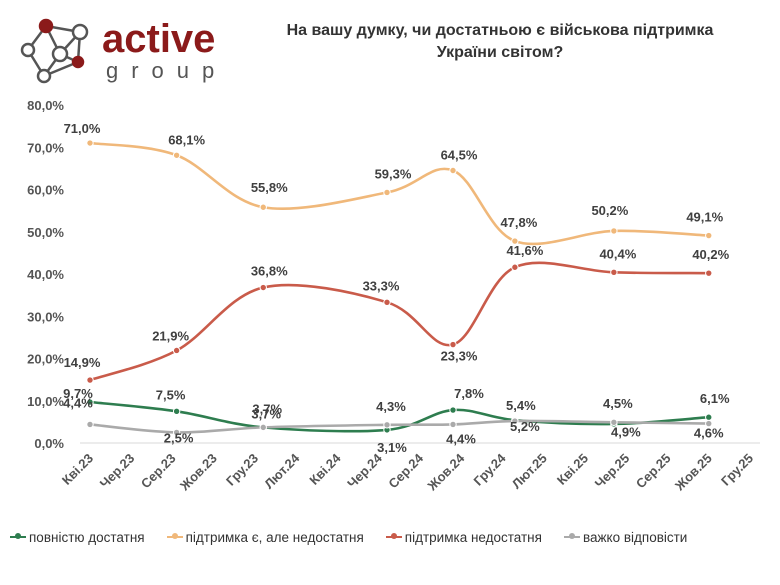  I want to click on y-tick-label: 70,0%, so click(45, 147).